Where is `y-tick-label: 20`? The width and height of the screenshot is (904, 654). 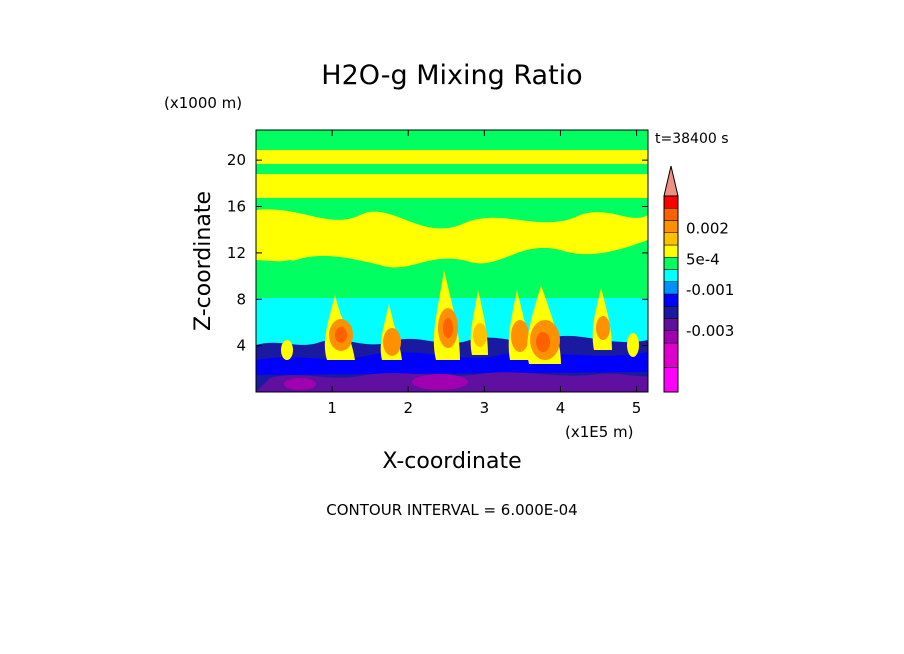
y-tick-label: 20 is located at coordinates (236, 160).